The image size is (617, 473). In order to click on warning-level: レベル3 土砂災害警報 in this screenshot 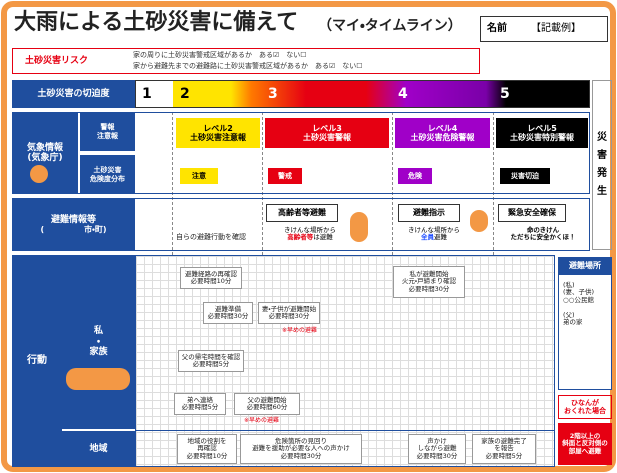, I will do `click(327, 133)`.